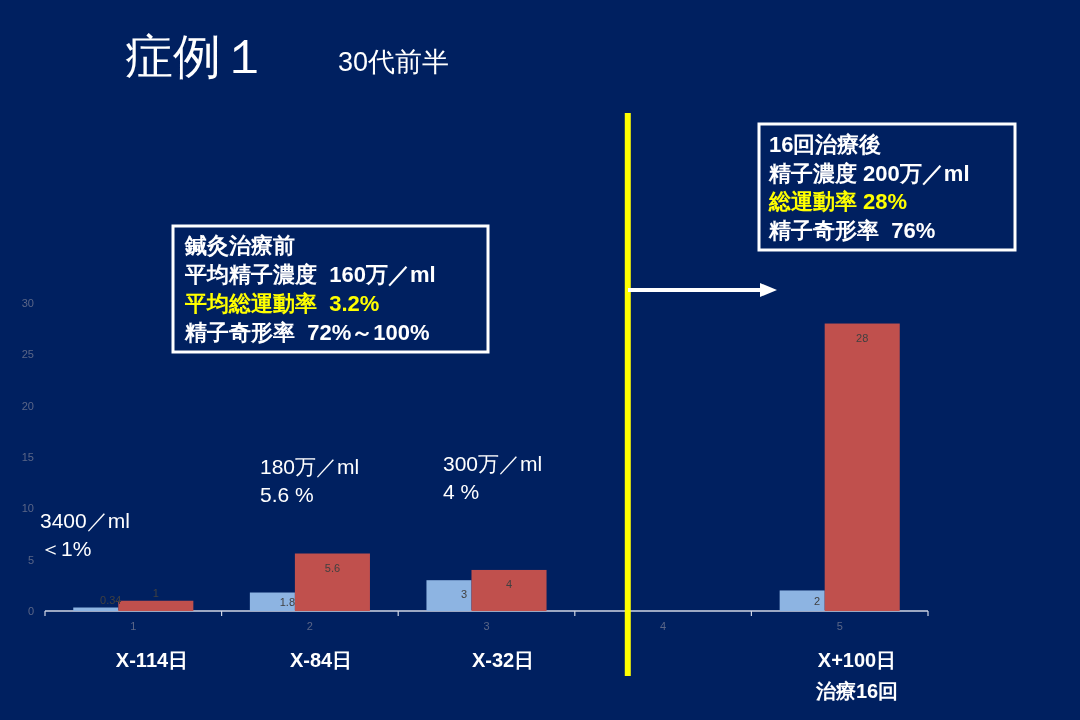 The image size is (1080, 720). Describe the element at coordinates (856, 691) in the screenshot. I see `text: 治療16回` at that location.